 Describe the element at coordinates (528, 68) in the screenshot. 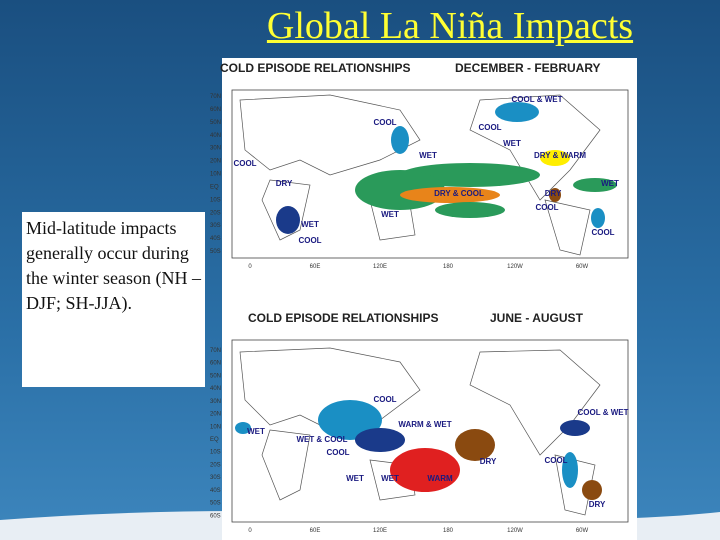

I see `map-period: DECEMBER - FEBRUARY` at that location.